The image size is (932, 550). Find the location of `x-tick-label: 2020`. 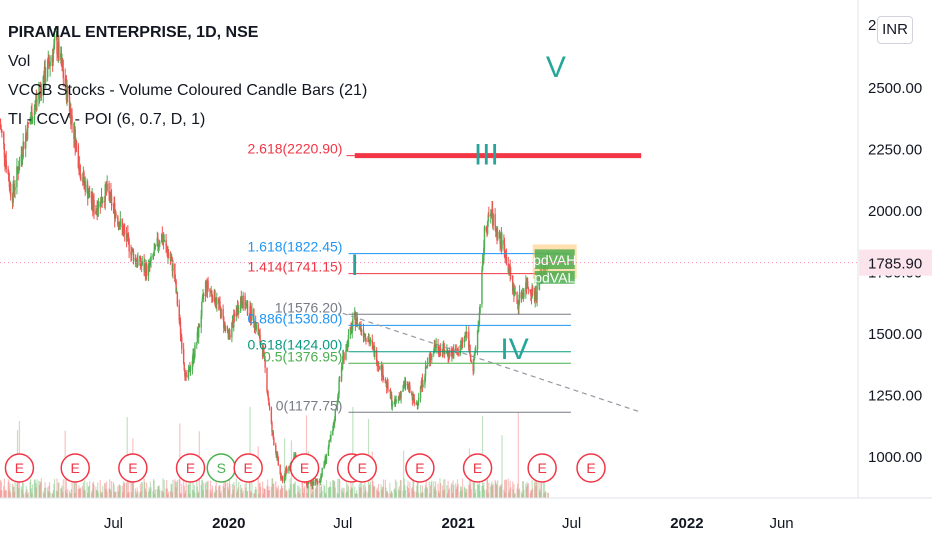

x-tick-label: 2020 is located at coordinates (228, 523).